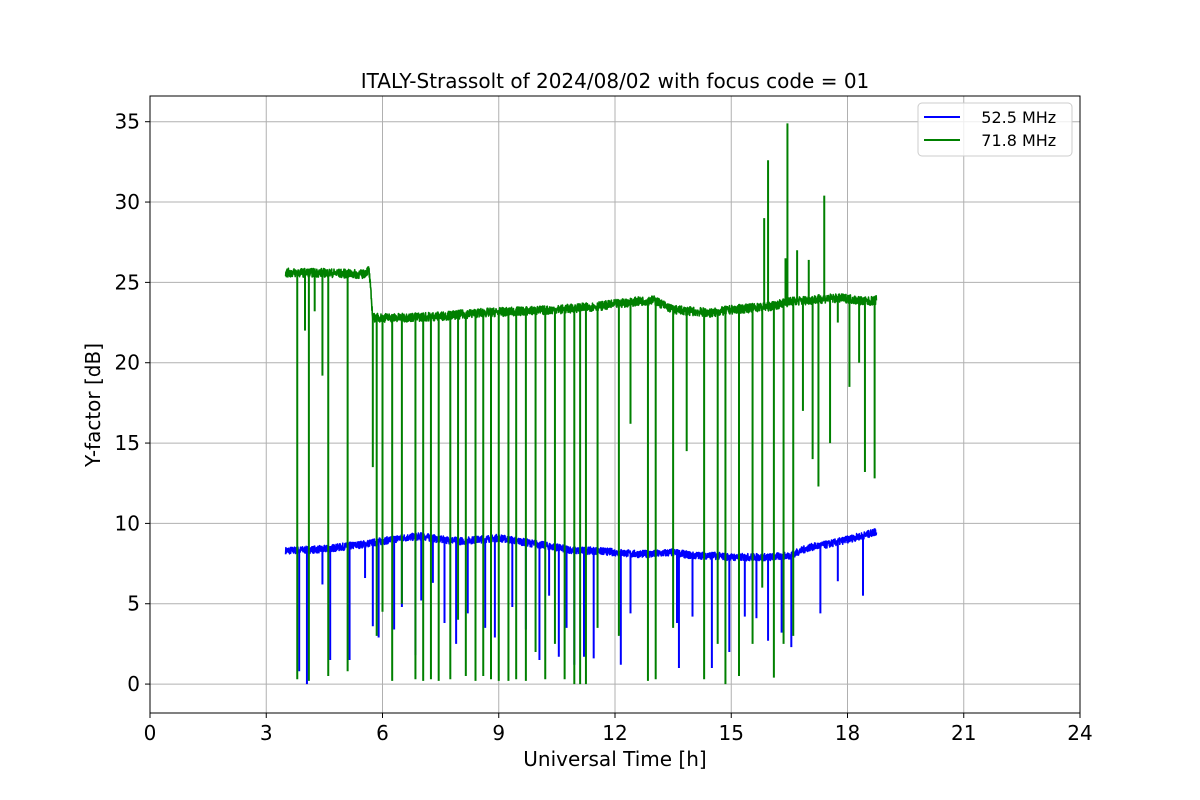  Describe the element at coordinates (1011, 117) in the screenshot. I see `legend-label-52-5: 52.5 MHz` at that location.